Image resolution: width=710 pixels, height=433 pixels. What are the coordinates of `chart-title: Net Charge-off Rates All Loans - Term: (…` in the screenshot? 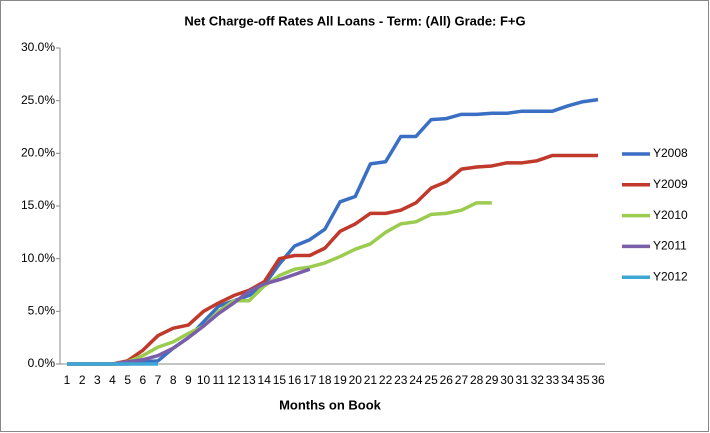 It's located at (354, 20).